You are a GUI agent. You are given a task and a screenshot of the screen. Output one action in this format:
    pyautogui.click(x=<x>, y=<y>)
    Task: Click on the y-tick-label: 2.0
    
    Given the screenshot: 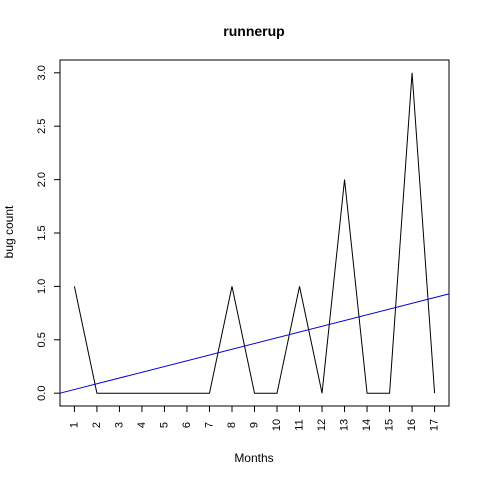 What is the action you would take?
    pyautogui.click(x=42, y=179)
    